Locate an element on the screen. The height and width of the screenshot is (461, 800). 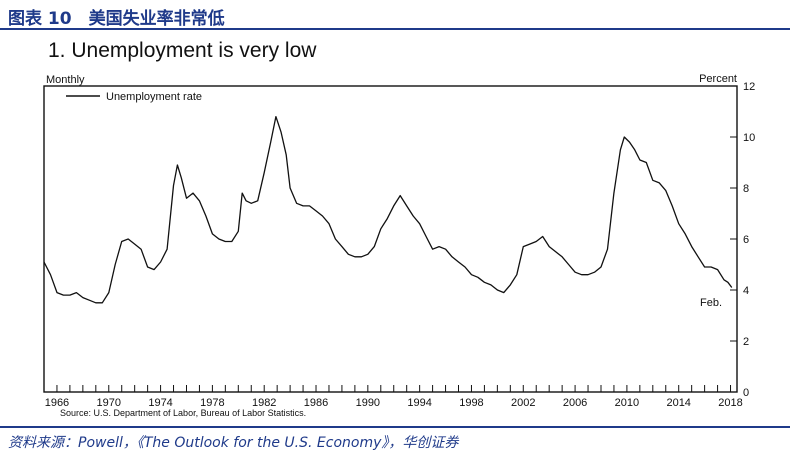
x-tick-label: 1970 is located at coordinates (109, 403).